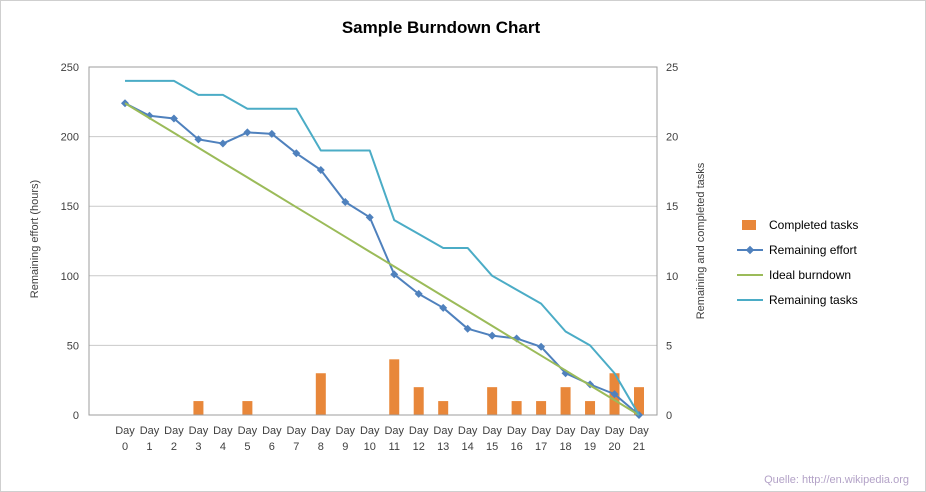 Image resolution: width=926 pixels, height=492 pixels. I want to click on svg-text: 21, so click(639, 447).